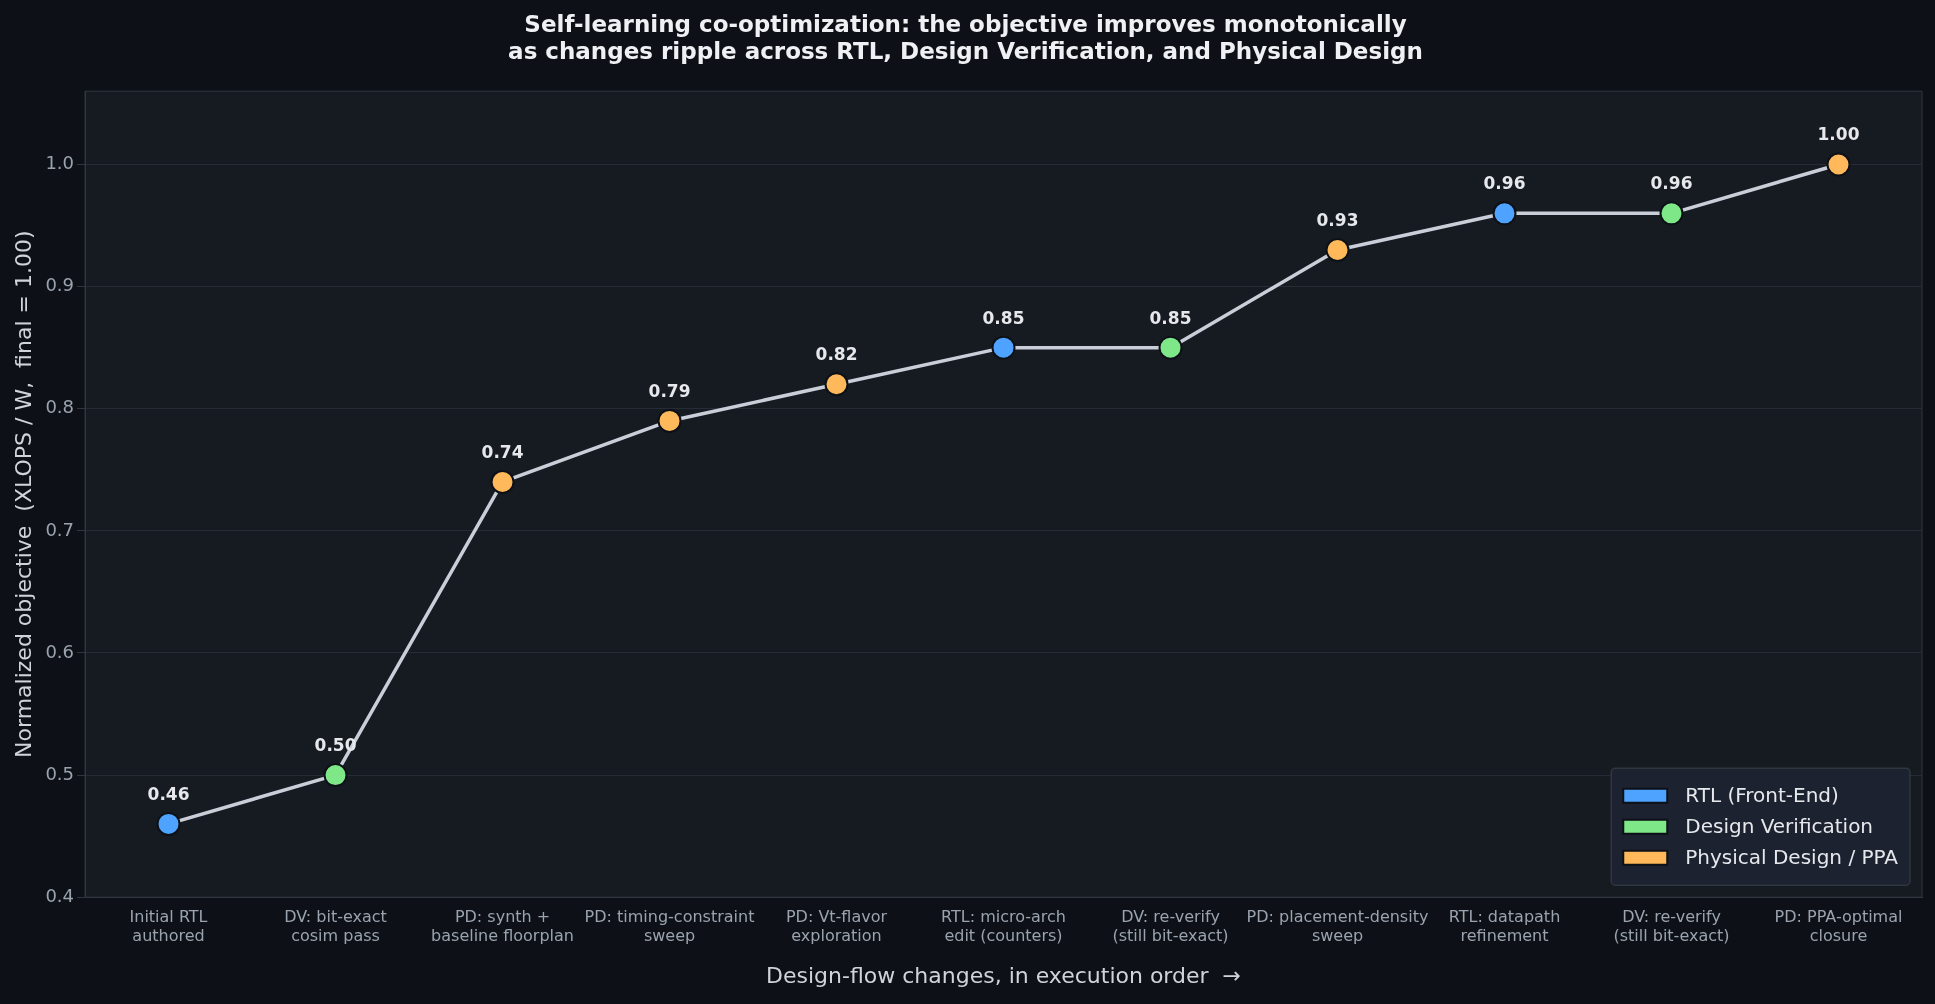 Image resolution: width=1935 pixels, height=1004 pixels. I want to click on x-tick-label: Initial RTL authored, so click(168, 926).